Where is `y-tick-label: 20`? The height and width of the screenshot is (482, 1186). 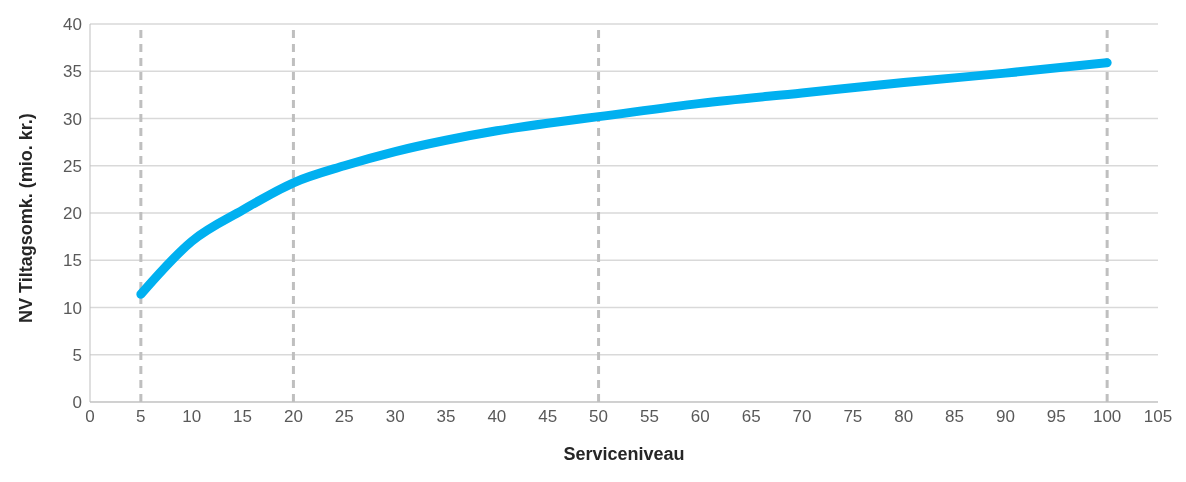
y-tick-label: 20 is located at coordinates (72, 214).